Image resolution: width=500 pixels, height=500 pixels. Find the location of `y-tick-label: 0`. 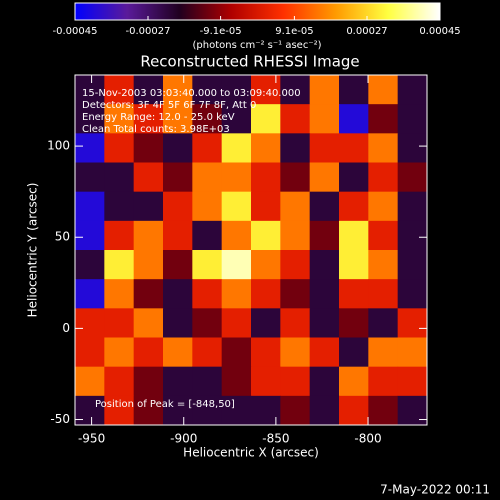

y-tick-label: 0 is located at coordinates (66, 328).